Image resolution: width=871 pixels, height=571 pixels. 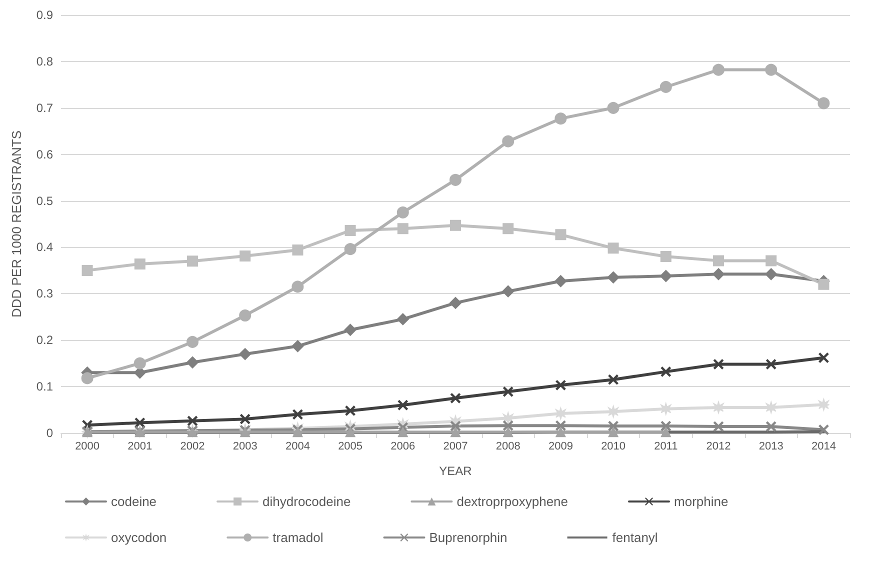 What do you see at coordinates (140, 446) in the screenshot?
I see `x-tick-label: 2001` at bounding box center [140, 446].